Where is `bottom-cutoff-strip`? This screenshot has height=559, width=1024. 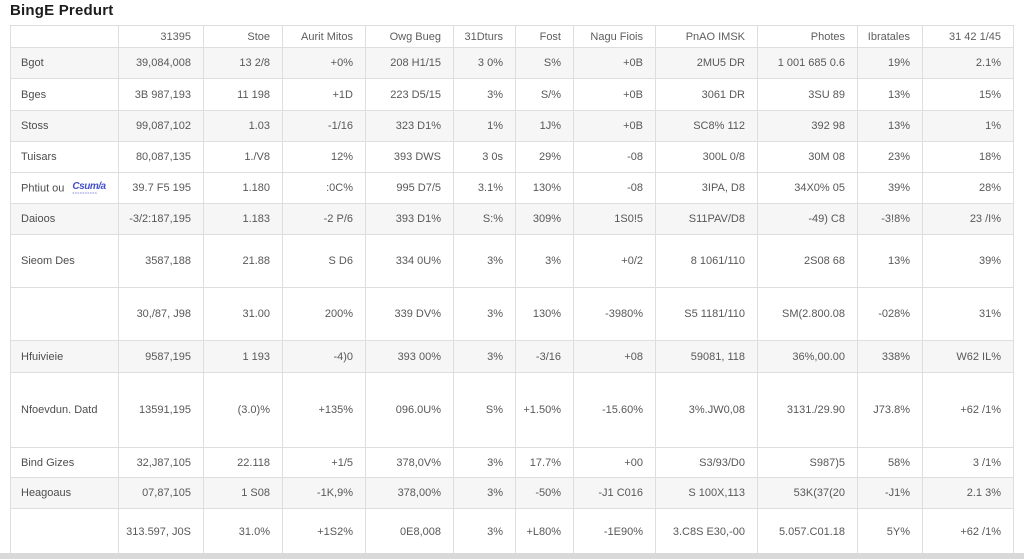 bottom-cutoff-strip is located at coordinates (512, 556).